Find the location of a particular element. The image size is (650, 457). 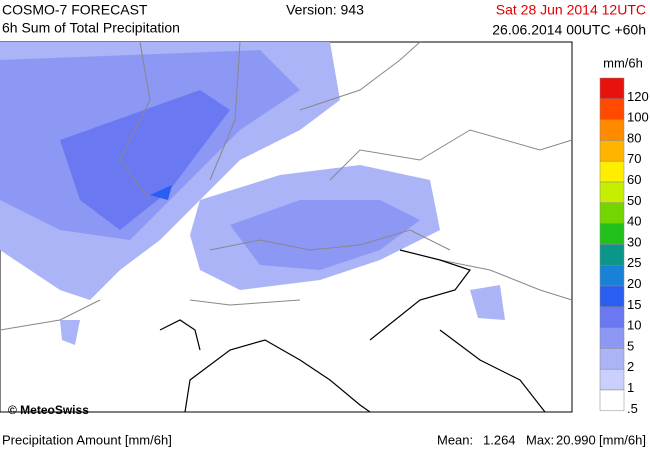

legend-label: 20 is located at coordinates (634, 283).